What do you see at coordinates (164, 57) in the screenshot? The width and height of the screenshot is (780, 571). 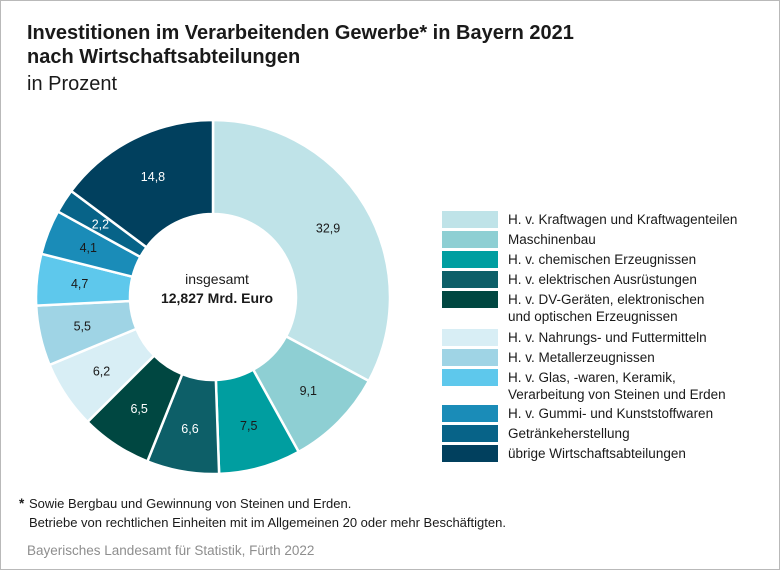 I see `chart-title-line2: nach Wirtschaftsabteilungen` at bounding box center [164, 57].